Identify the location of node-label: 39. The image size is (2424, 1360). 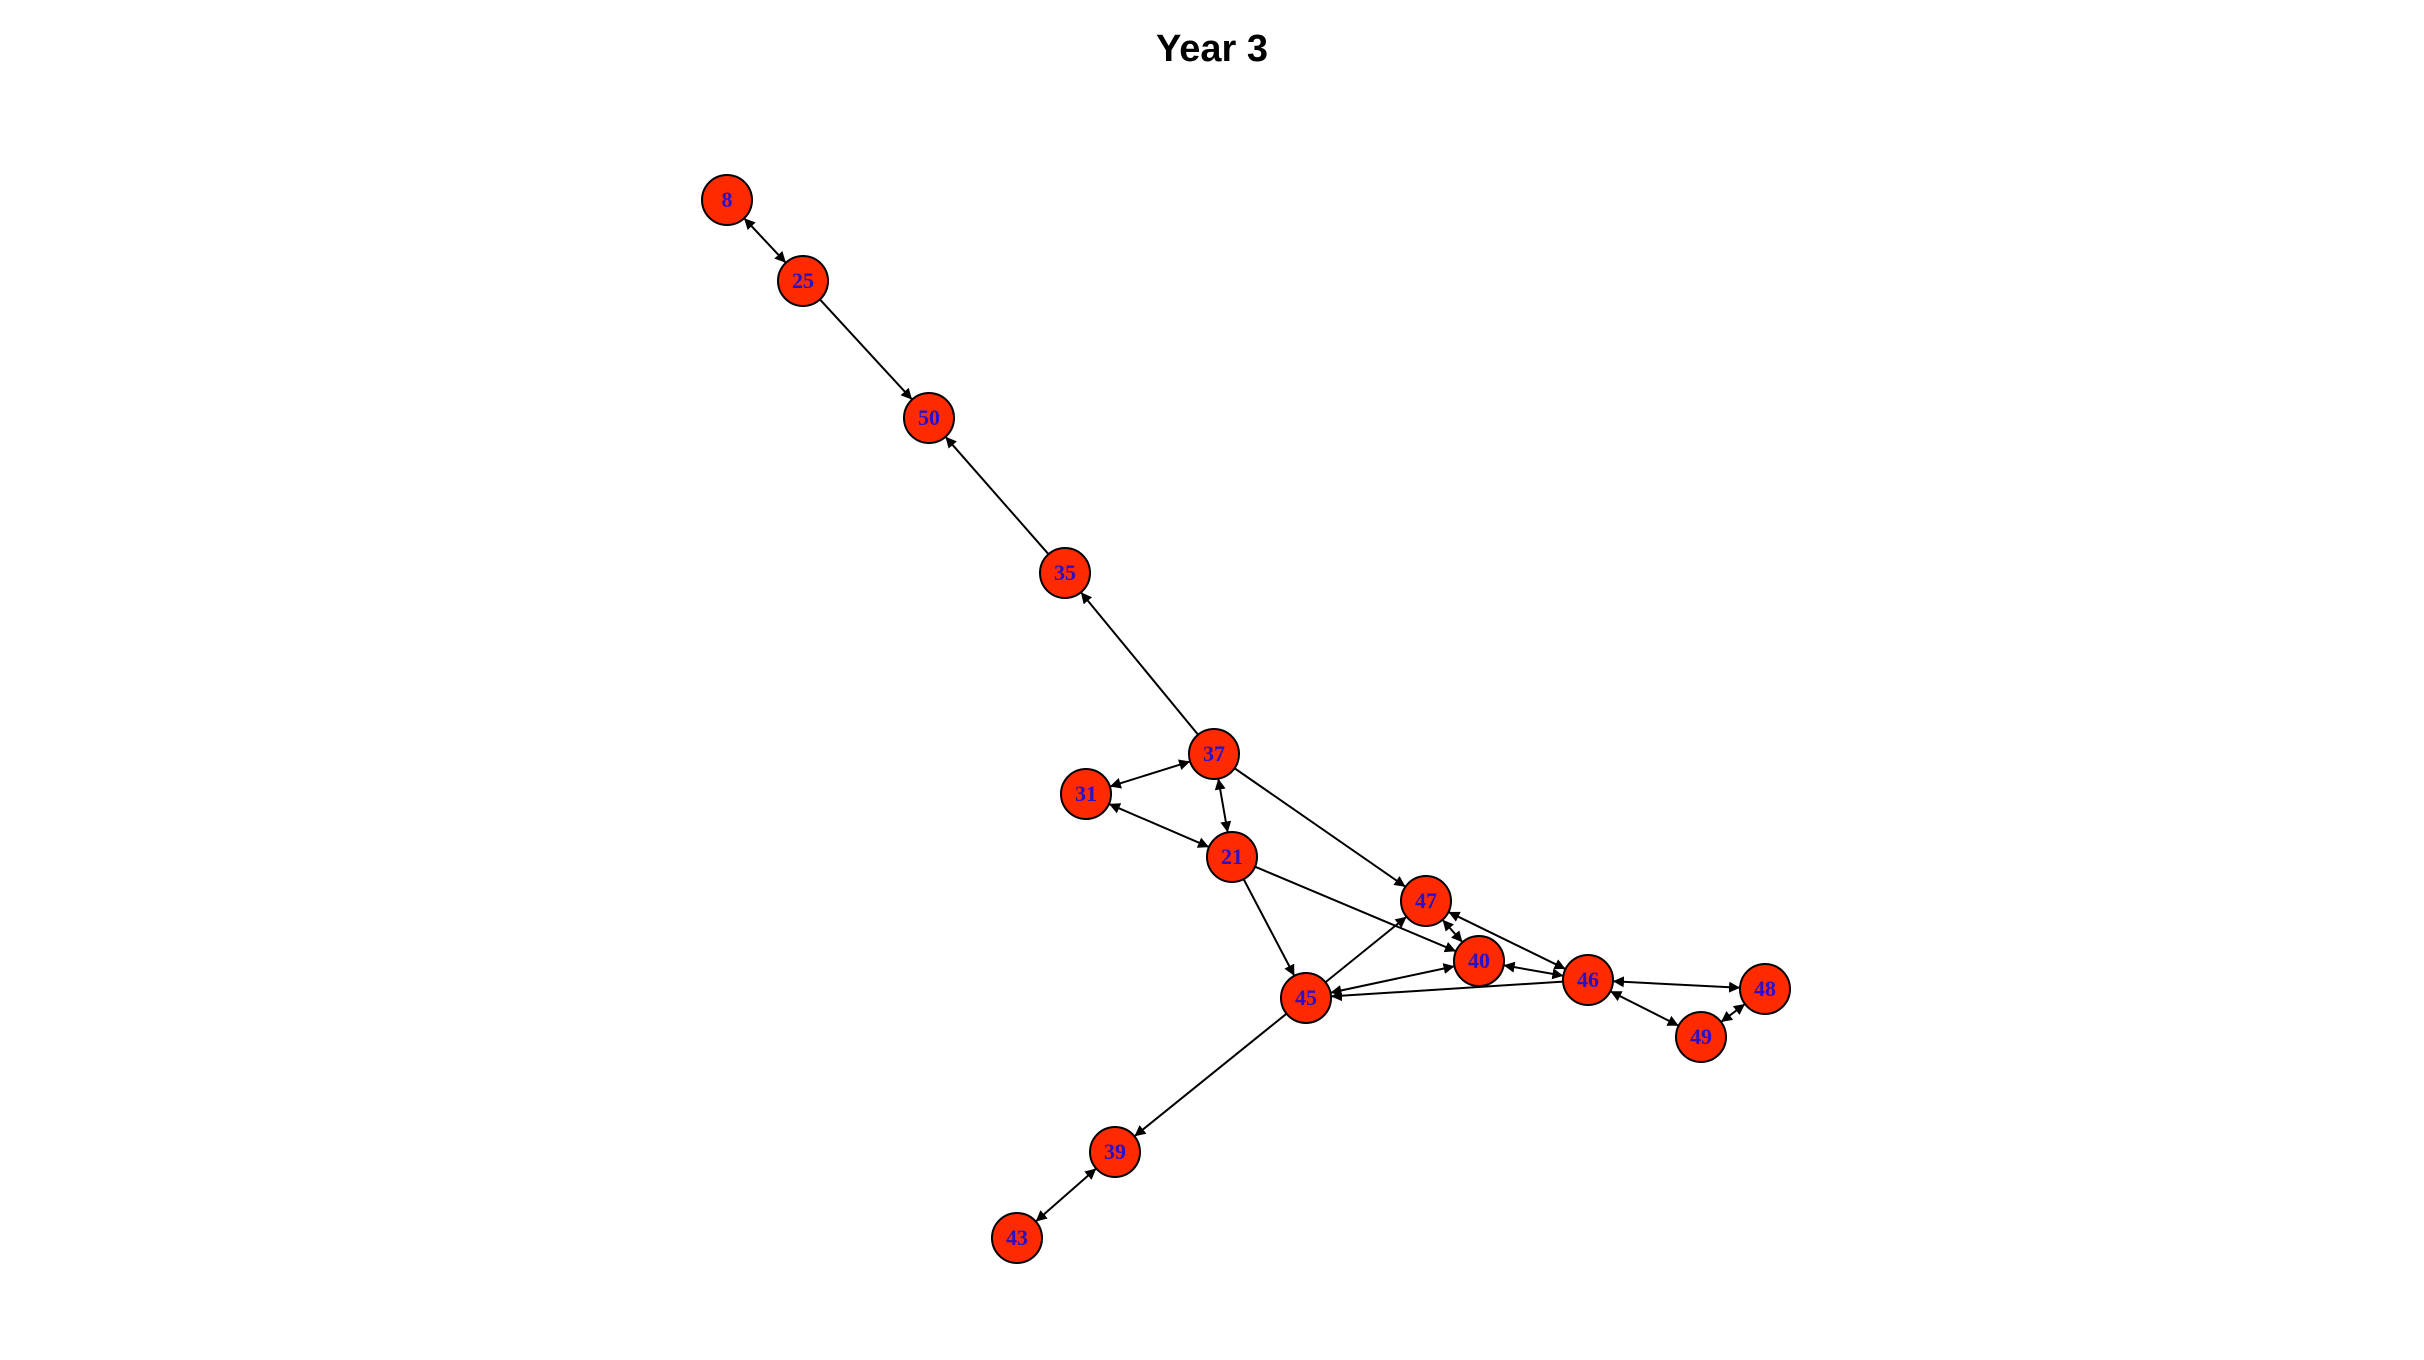
(1115, 1151).